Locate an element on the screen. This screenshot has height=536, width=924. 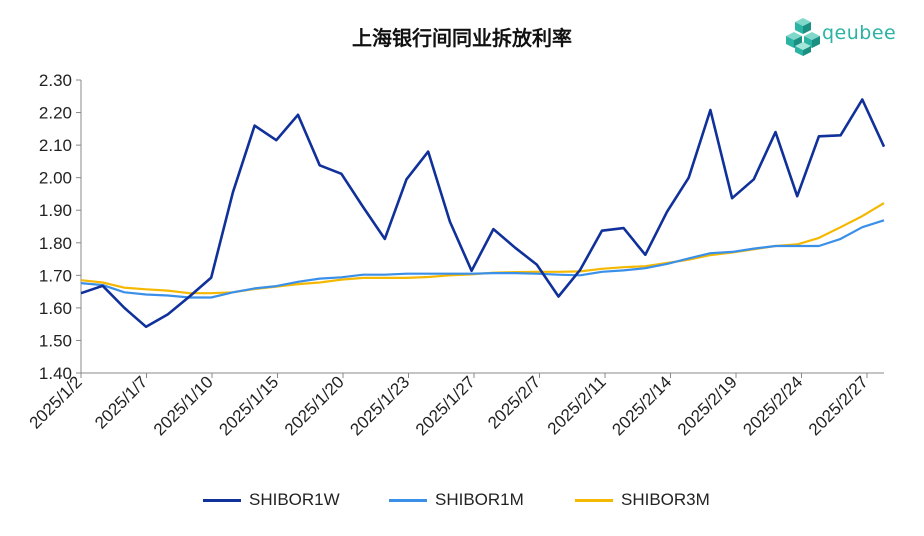
x-tick-label: 2025/1/15 is located at coordinates (248, 405).